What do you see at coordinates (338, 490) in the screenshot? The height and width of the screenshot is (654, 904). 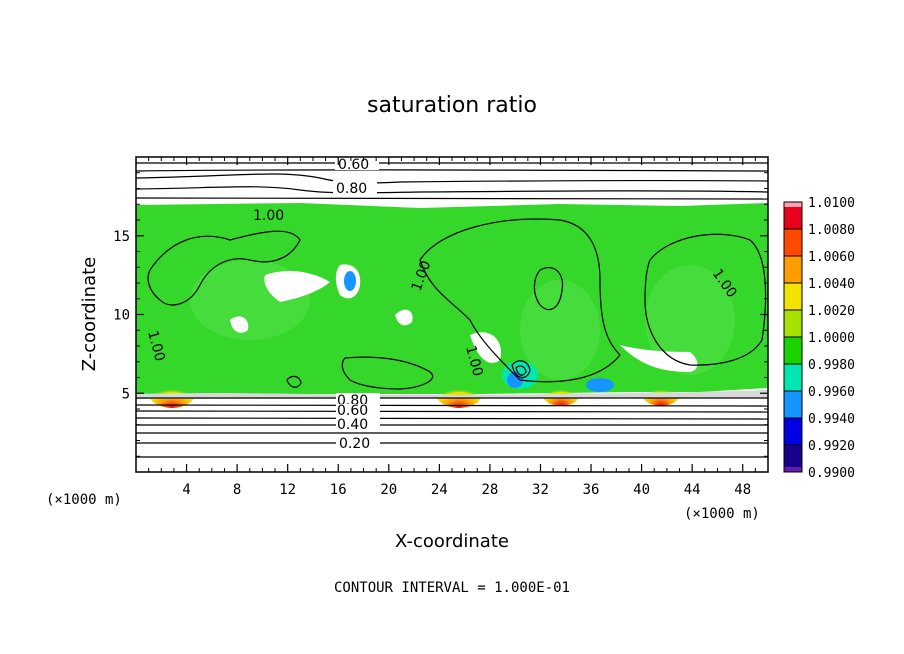 I see `x-tick-label: 16` at bounding box center [338, 490].